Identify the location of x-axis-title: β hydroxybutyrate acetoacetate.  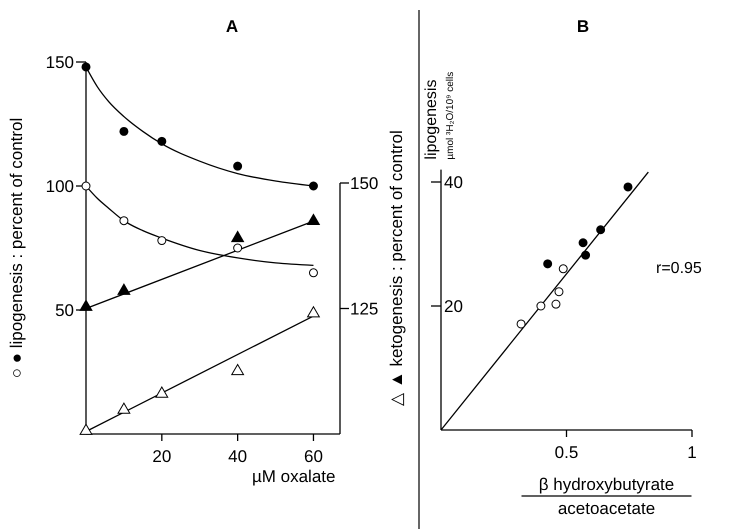
(606, 496).